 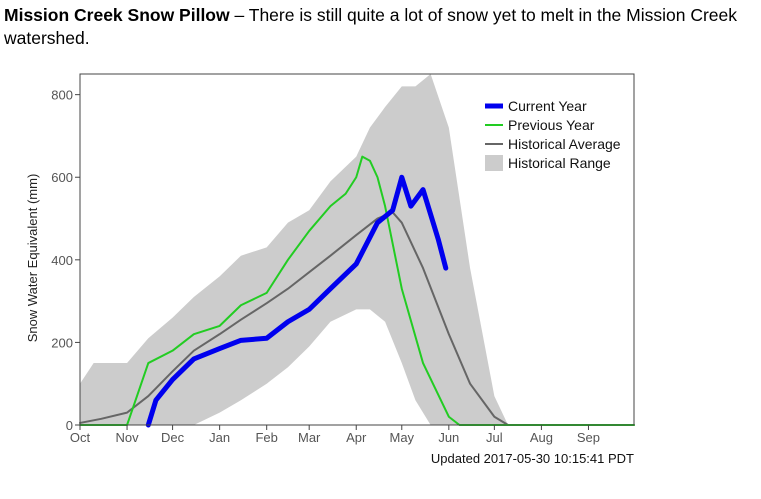 What do you see at coordinates (266, 437) in the screenshot?
I see `x-tick-label: Feb` at bounding box center [266, 437].